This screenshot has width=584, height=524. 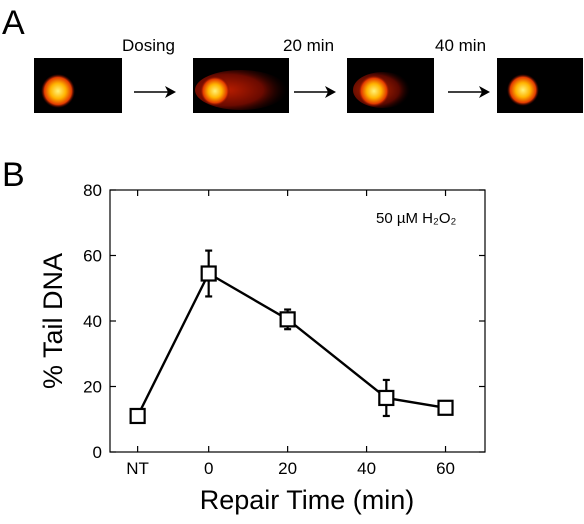 I want to click on y-tick-label: 60, so click(x=92, y=256).